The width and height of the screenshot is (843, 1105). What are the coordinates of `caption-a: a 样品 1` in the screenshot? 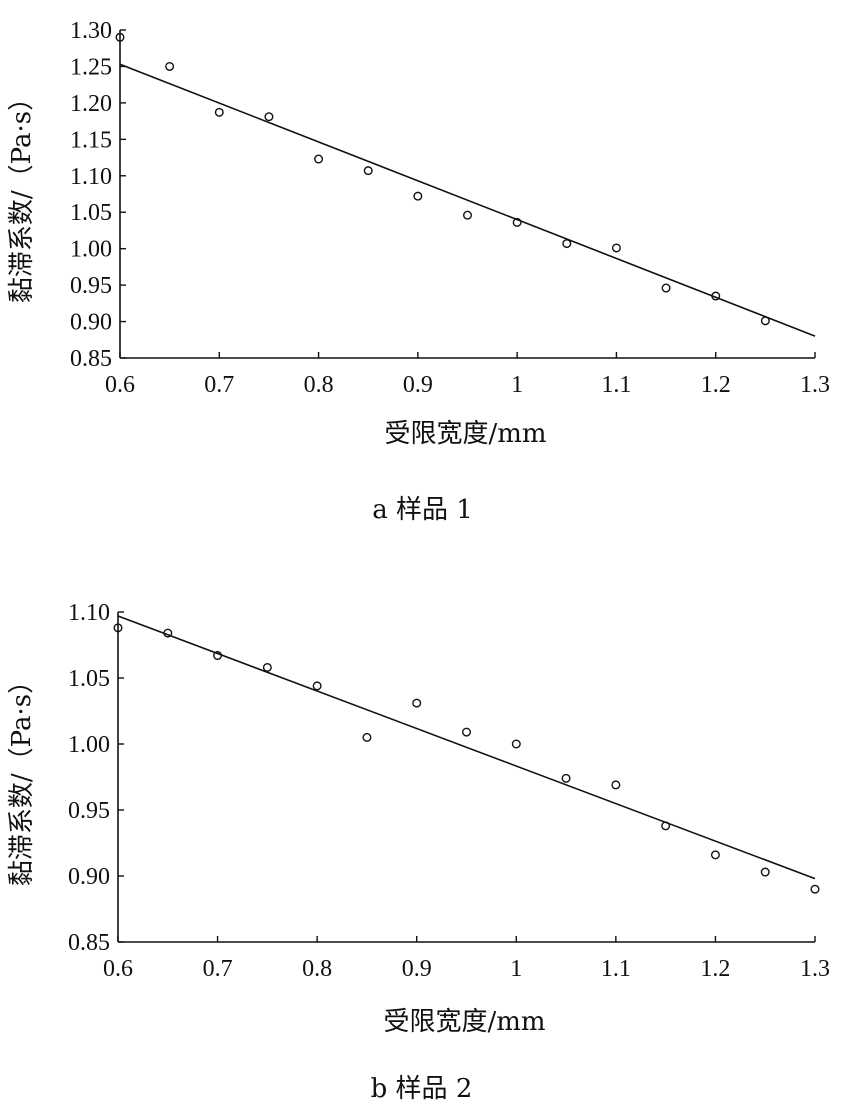 It's located at (422, 510).